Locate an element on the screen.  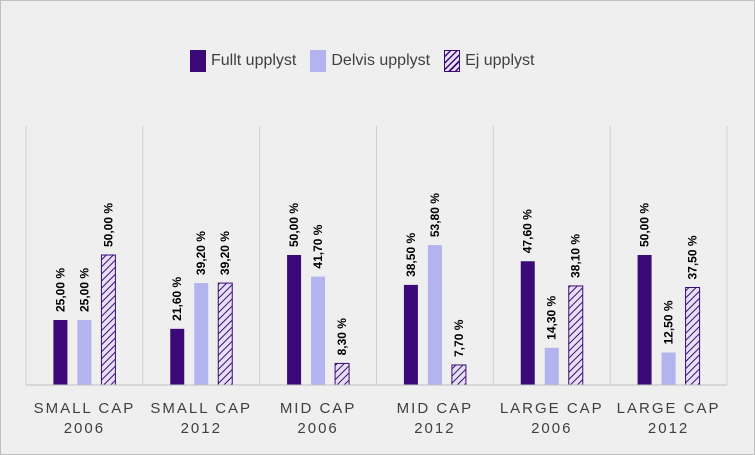
data-label: 38,10 % is located at coordinates (576, 256).